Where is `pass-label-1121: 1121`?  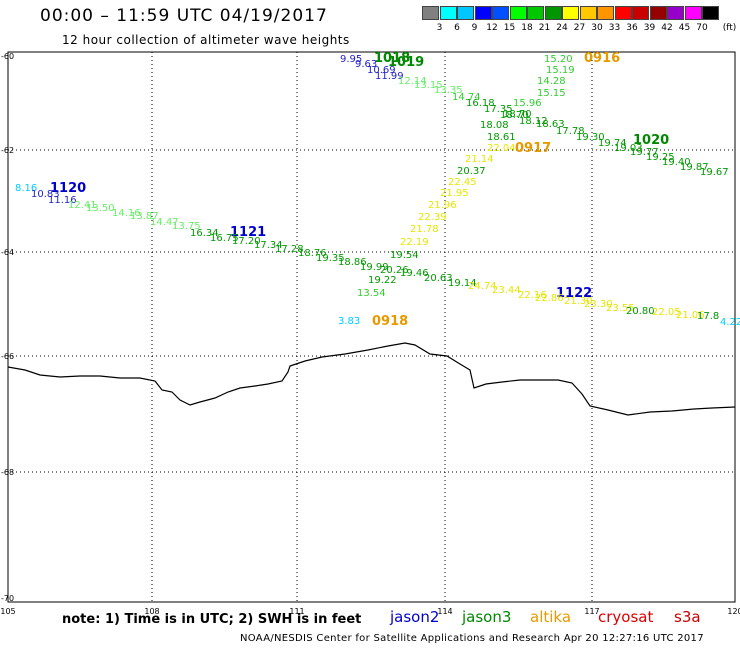 pass-label-1121: 1121 is located at coordinates (248, 232).